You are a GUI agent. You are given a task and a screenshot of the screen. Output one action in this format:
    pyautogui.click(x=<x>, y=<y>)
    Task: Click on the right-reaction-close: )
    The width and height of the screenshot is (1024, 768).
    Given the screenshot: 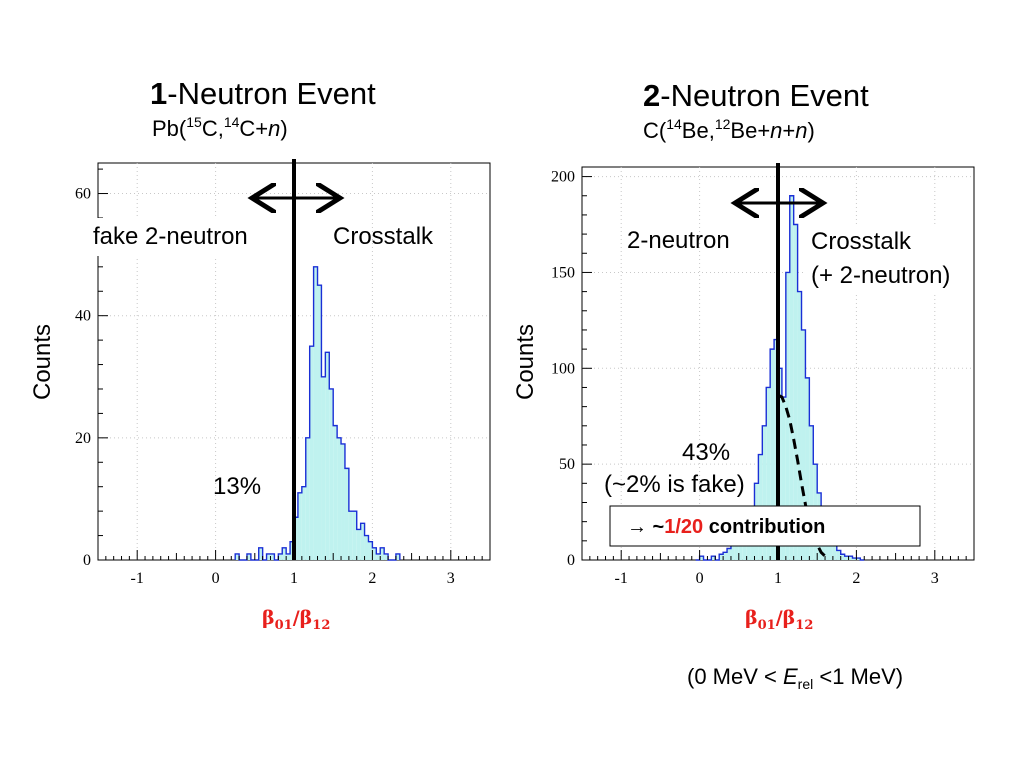 What is the action you would take?
    pyautogui.click(x=811, y=130)
    